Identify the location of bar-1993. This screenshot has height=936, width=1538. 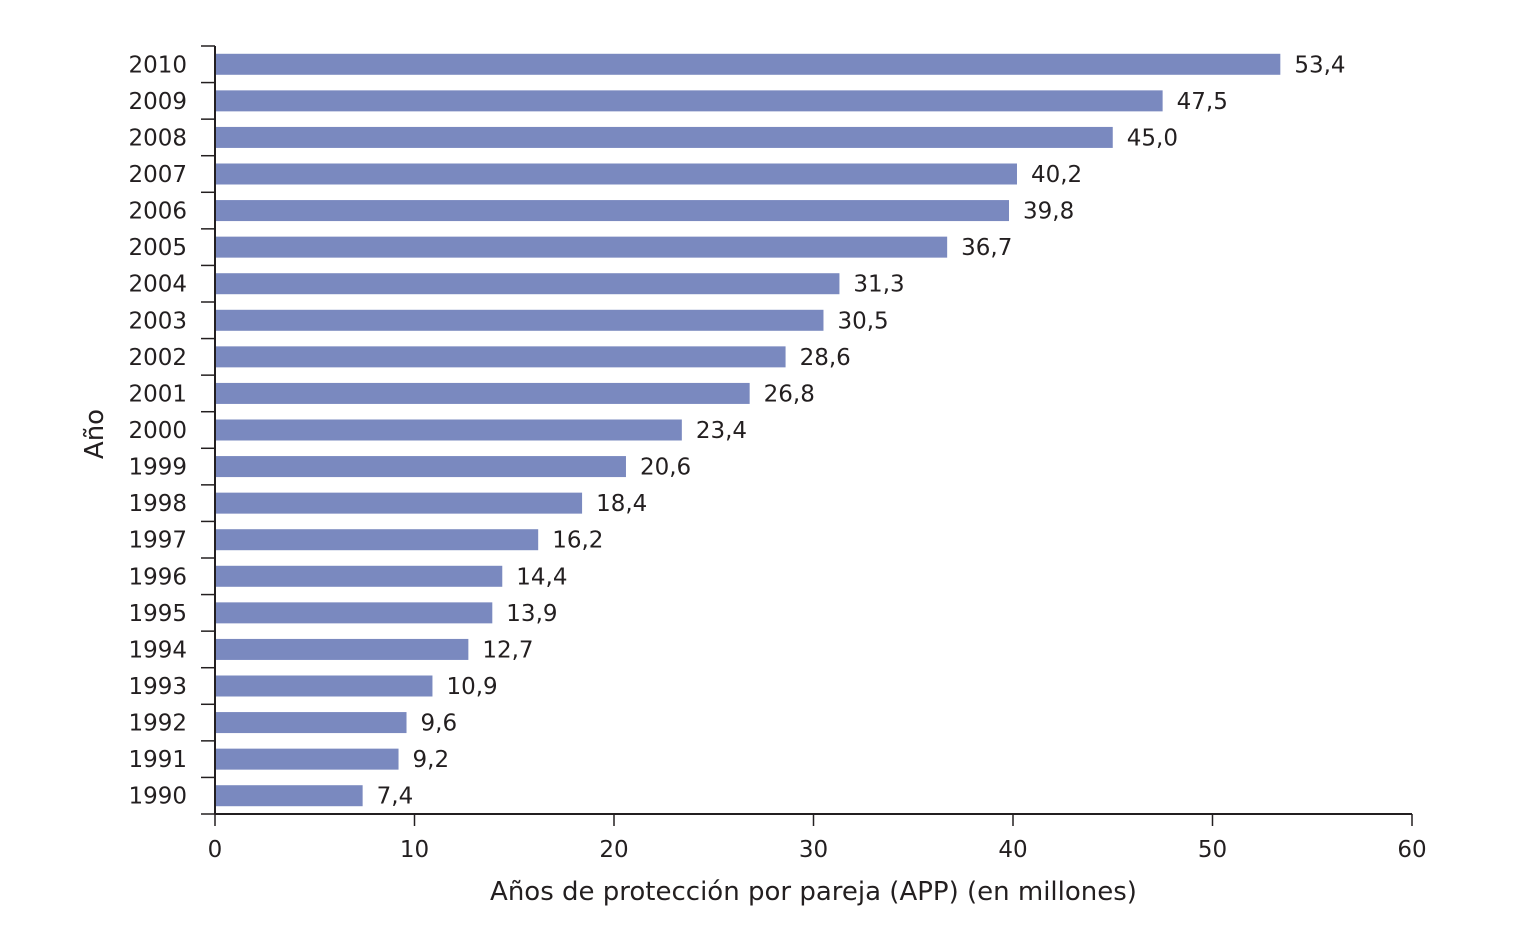
(324, 686).